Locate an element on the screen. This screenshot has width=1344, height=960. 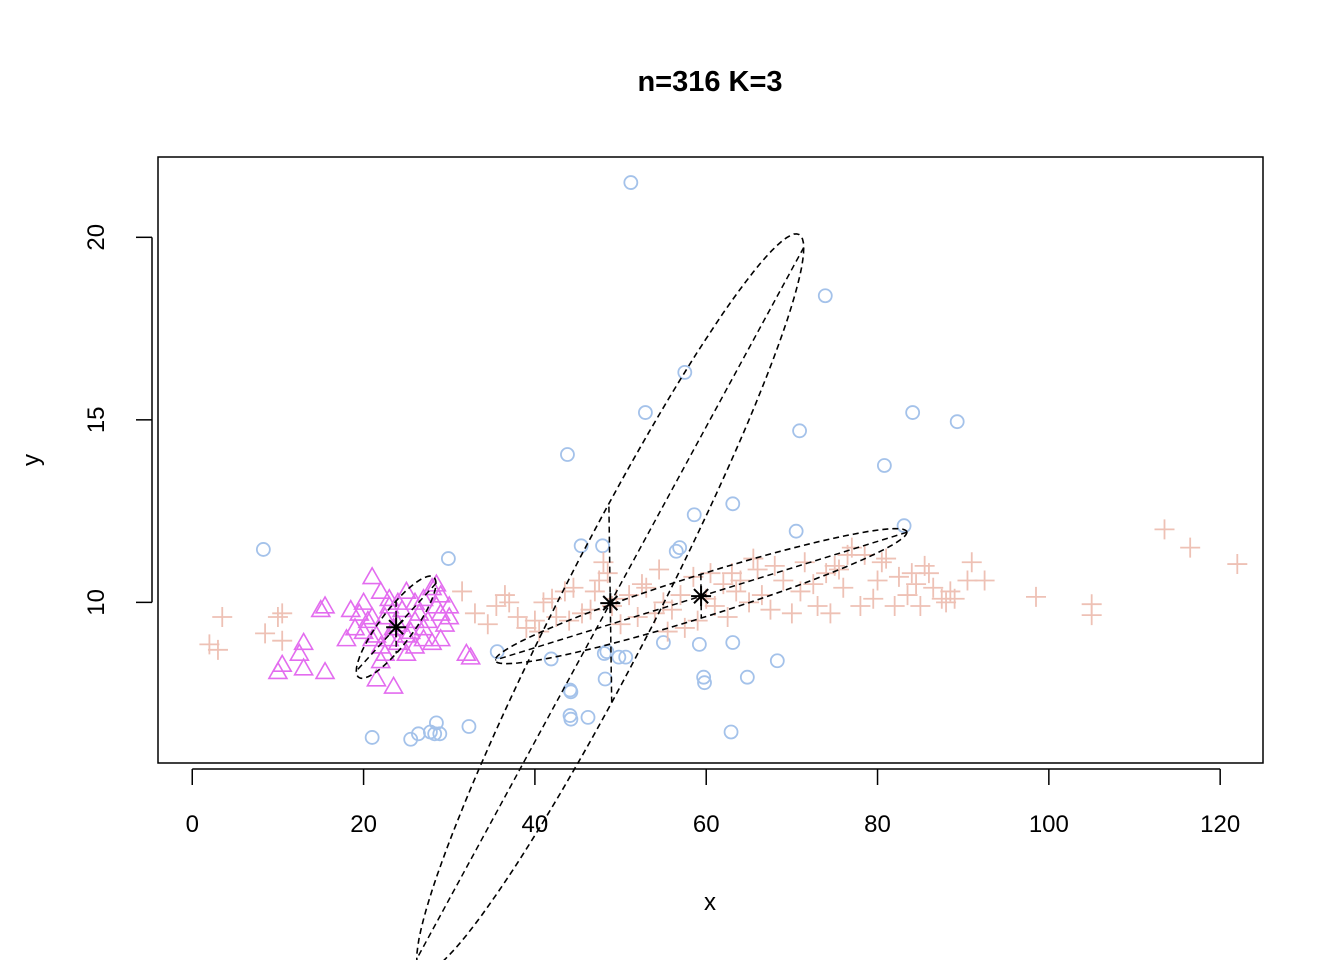
y-tick-label: 15 is located at coordinates (96, 419).